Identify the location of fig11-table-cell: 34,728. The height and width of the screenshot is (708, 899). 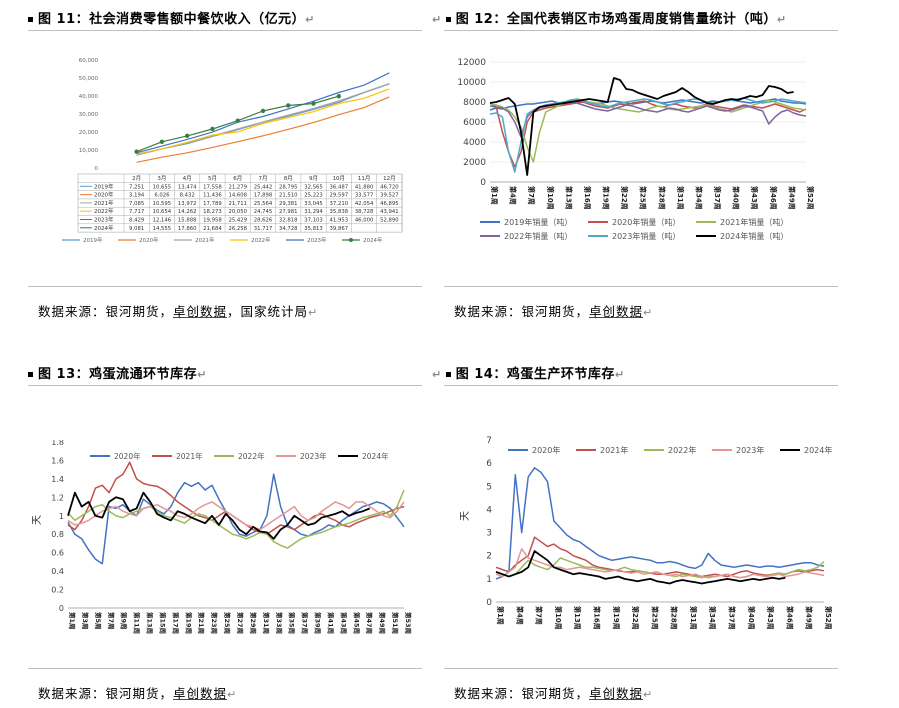
(288, 229).